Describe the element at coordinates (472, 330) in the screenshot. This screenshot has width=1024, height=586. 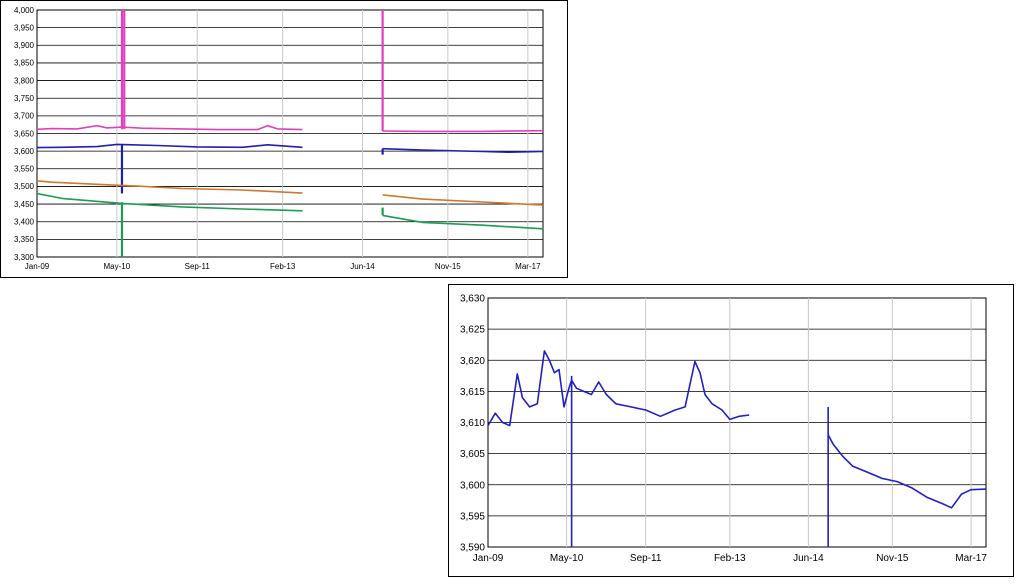
I see `y-tick-label: 3,625` at that location.